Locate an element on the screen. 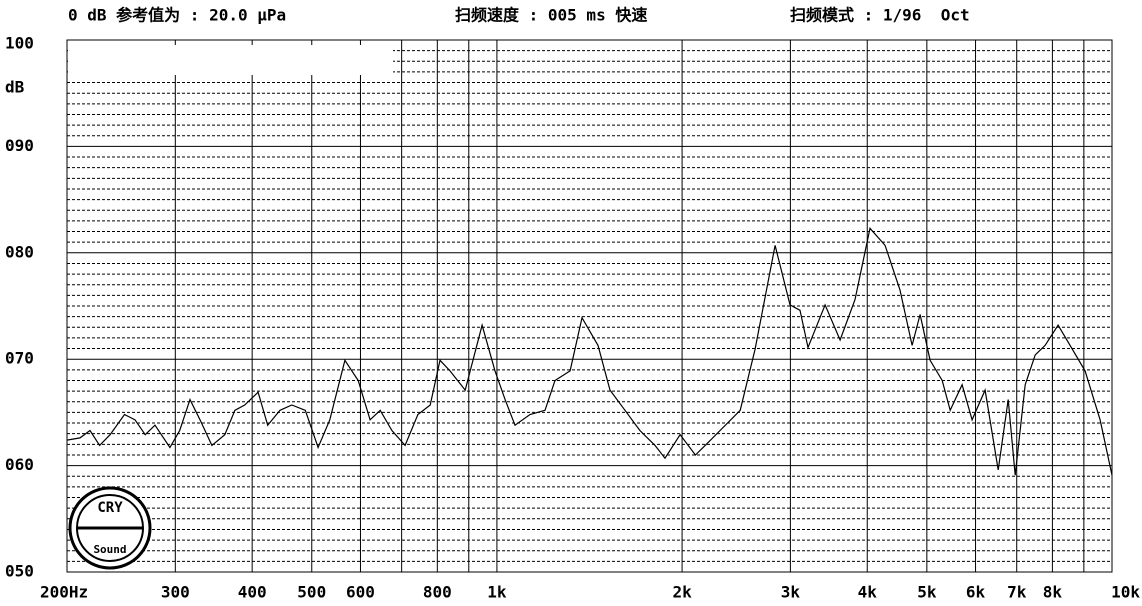 This screenshot has height=606, width=1142. logo-text: Sound is located at coordinates (109, 549).